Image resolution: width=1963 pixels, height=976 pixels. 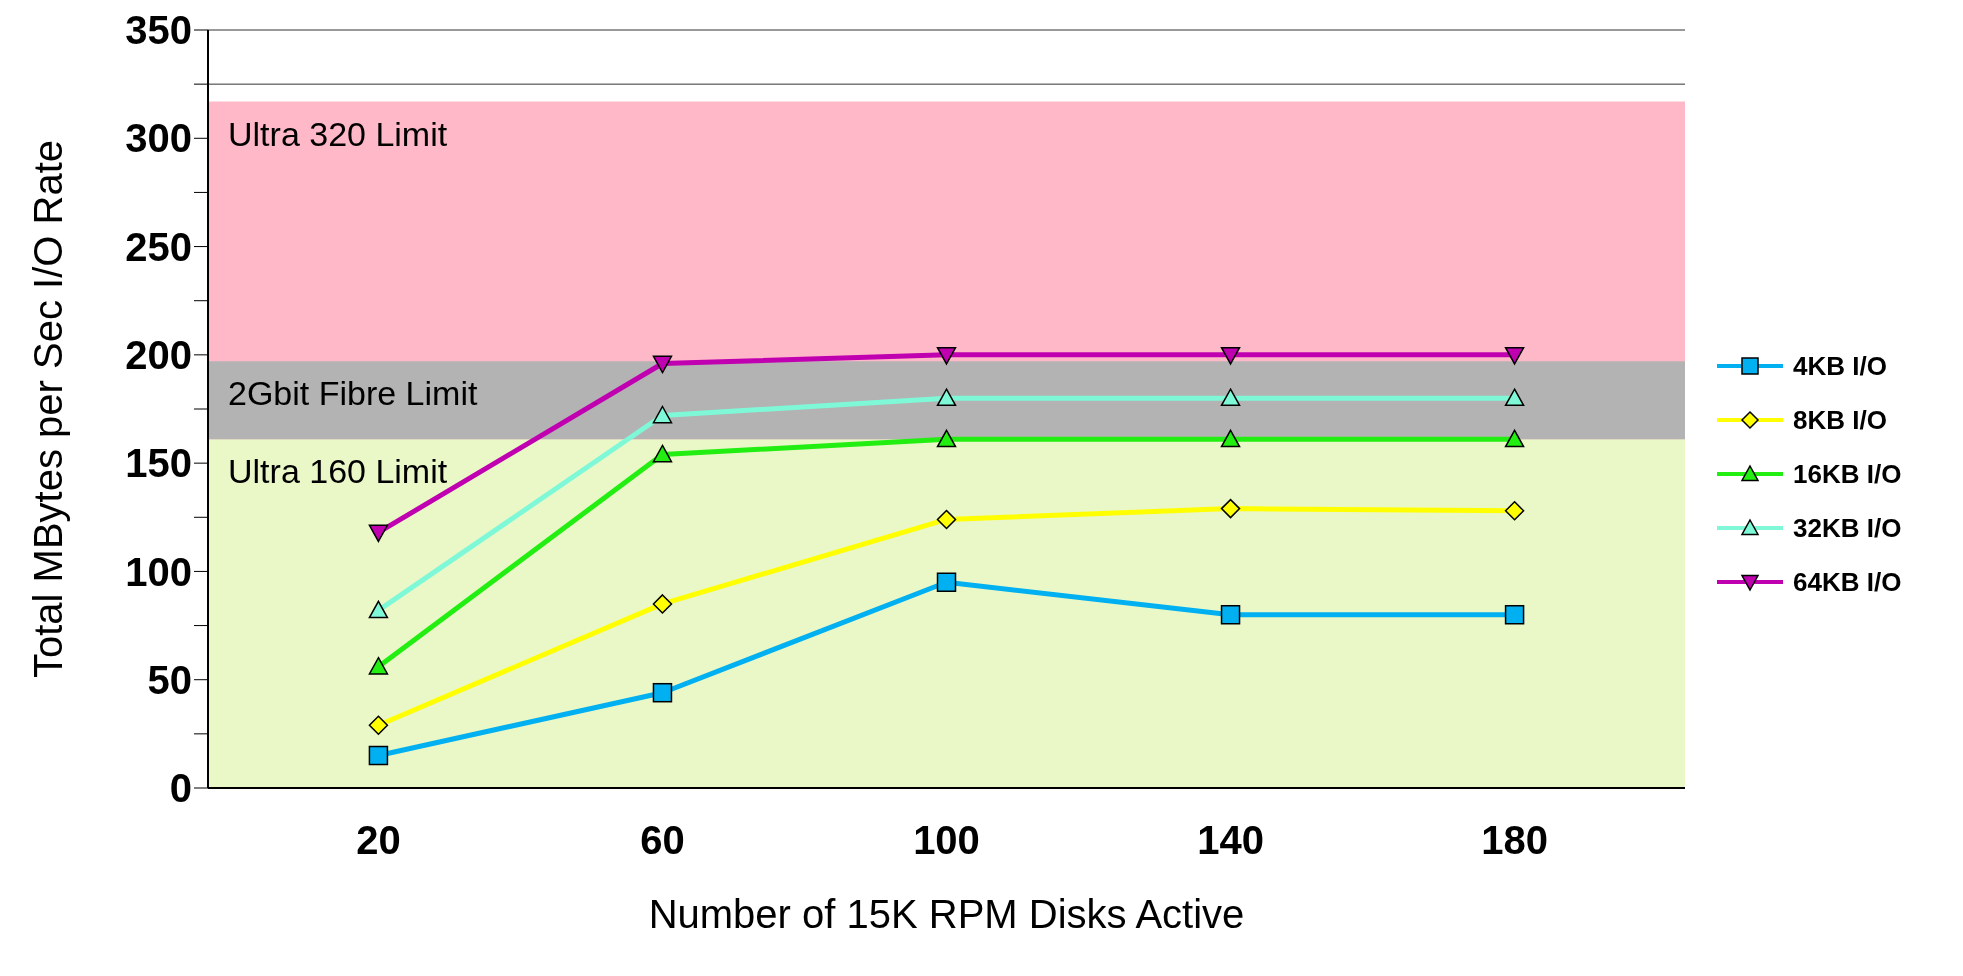 I want to click on band-label: Ultra 160 Limit, so click(x=338, y=471).